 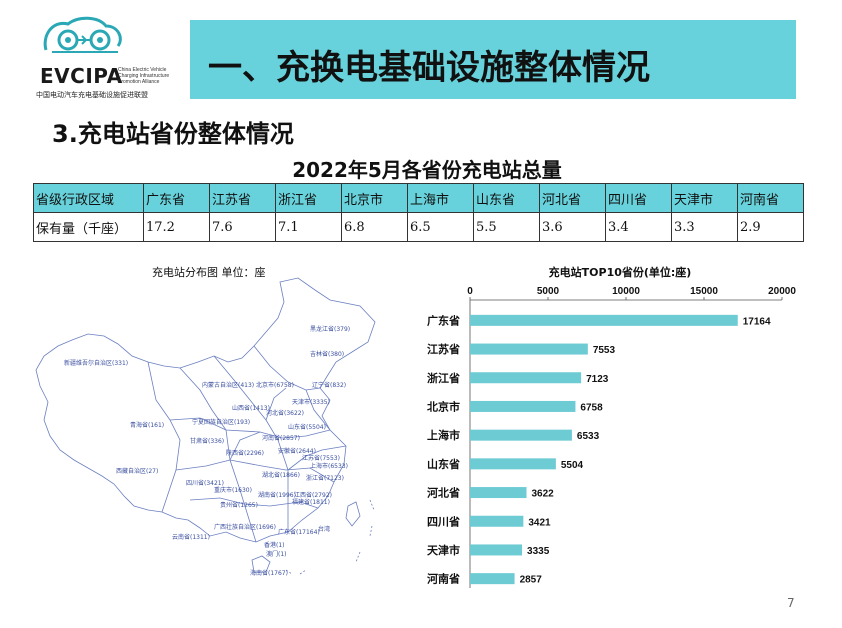 What do you see at coordinates (791, 603) in the screenshot?
I see `page-number: 7` at bounding box center [791, 603].